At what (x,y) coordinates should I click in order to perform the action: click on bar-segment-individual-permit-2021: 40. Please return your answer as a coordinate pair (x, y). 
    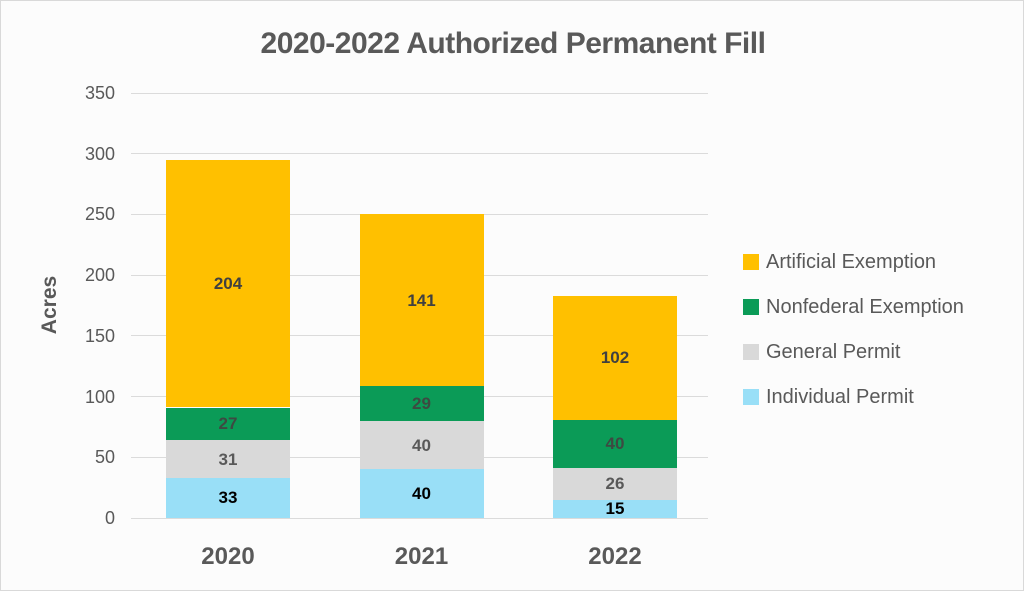
    Looking at the image, I should click on (421, 493).